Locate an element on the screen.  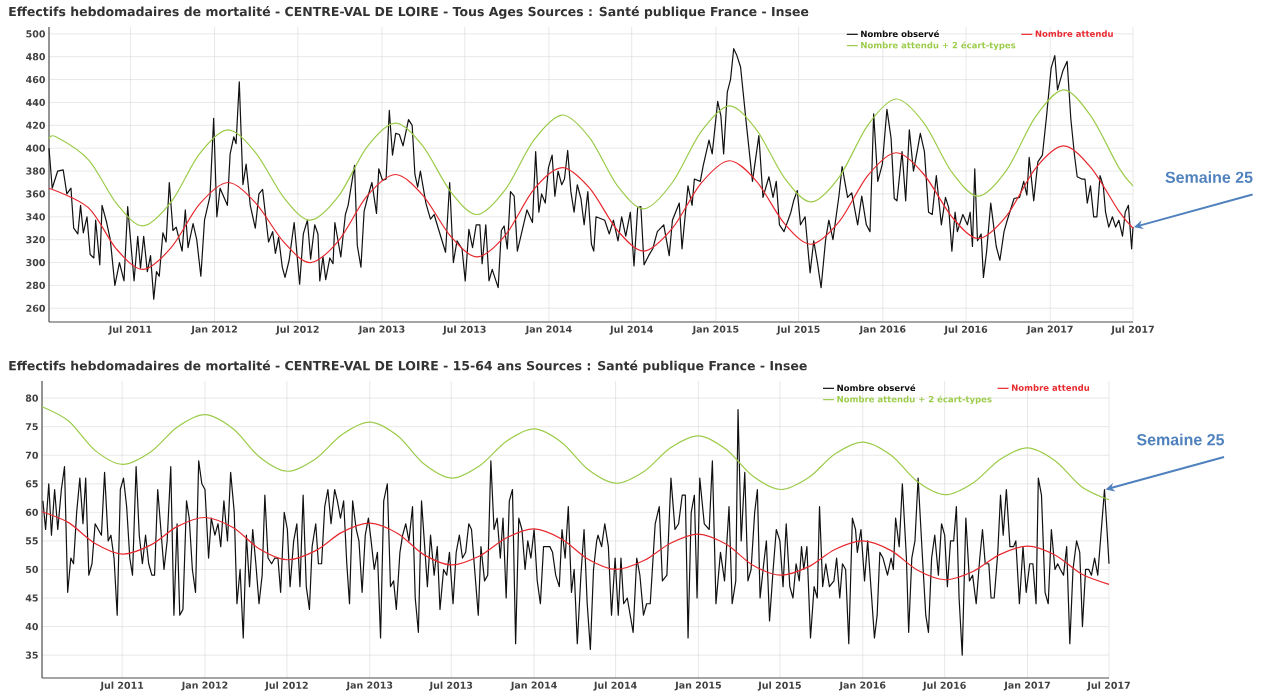
y-tick-label: 280 is located at coordinates (36, 285).